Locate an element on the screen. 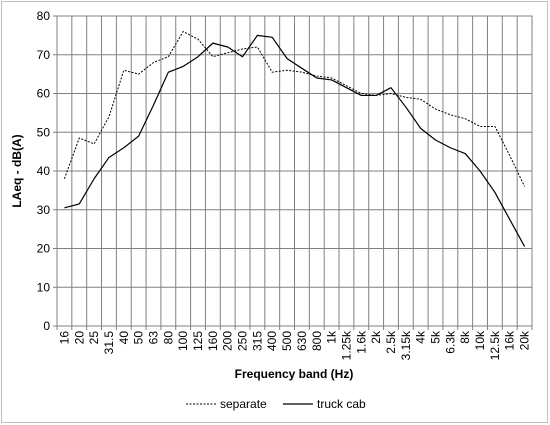 The height and width of the screenshot is (425, 550). x-tick-label: 100 is located at coordinates (183, 341).